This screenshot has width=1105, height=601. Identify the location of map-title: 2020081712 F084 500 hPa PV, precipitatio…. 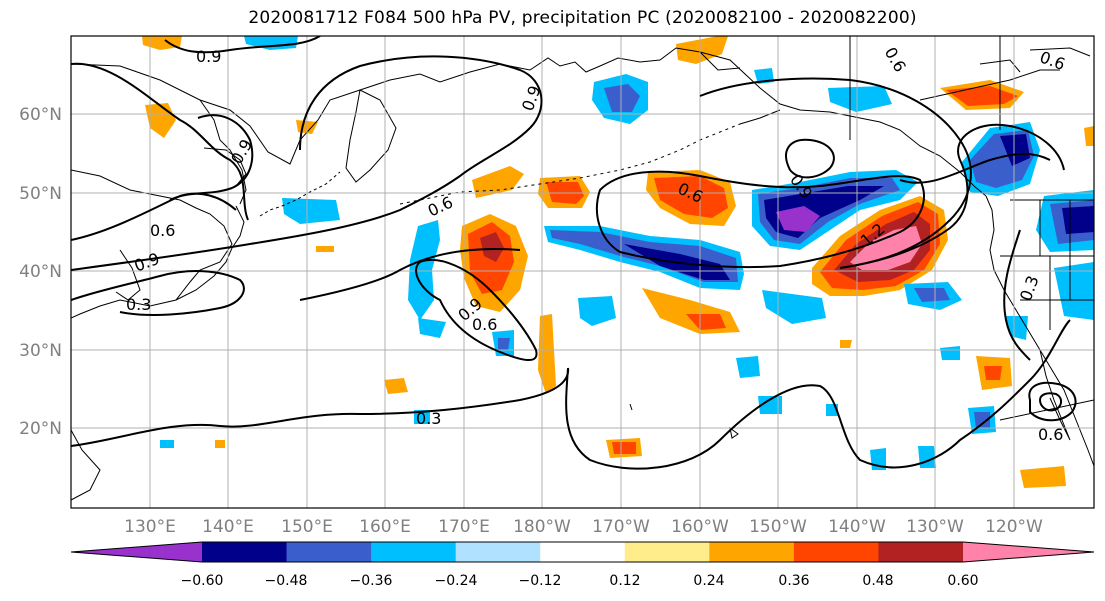
(582, 18).